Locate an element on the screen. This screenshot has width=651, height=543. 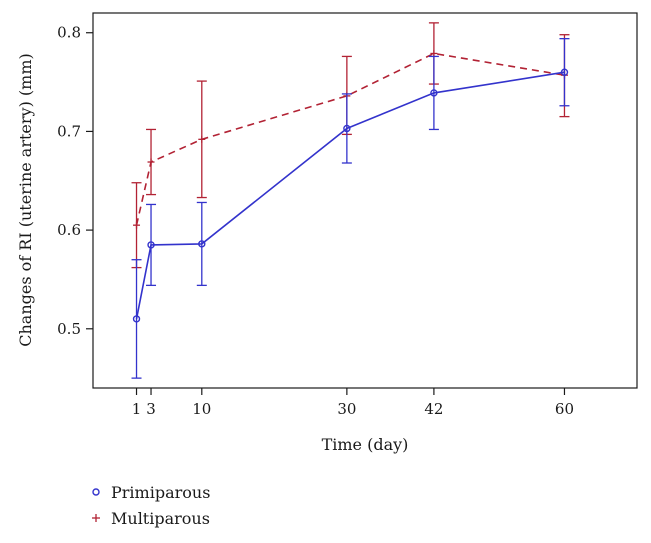
x-tick-label: 3 is located at coordinates (151, 409).